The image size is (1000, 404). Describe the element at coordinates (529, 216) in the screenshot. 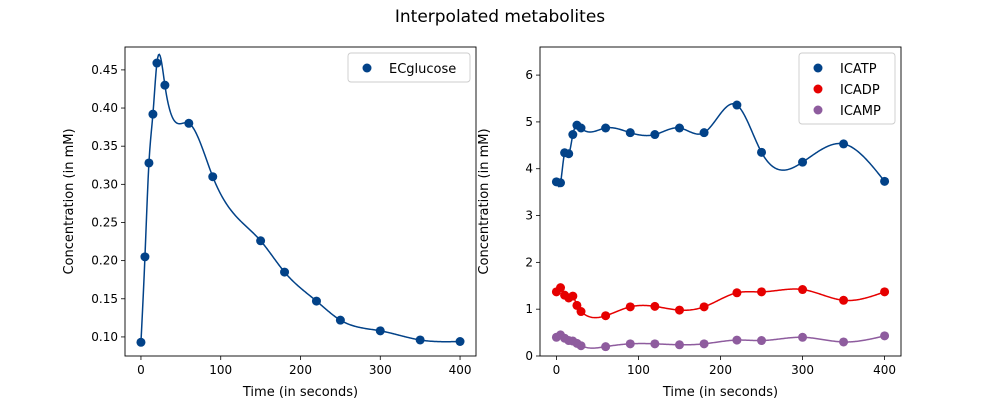

I see `y-tick-label: 3` at that location.